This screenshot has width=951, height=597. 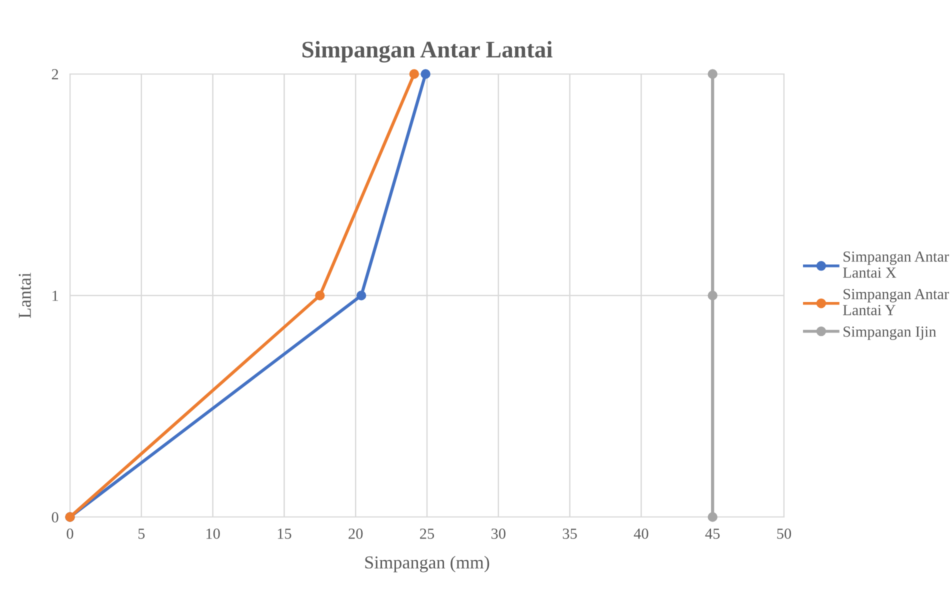 What do you see at coordinates (427, 51) in the screenshot?
I see `chart-title: Simpangan Antar Lantai` at bounding box center [427, 51].